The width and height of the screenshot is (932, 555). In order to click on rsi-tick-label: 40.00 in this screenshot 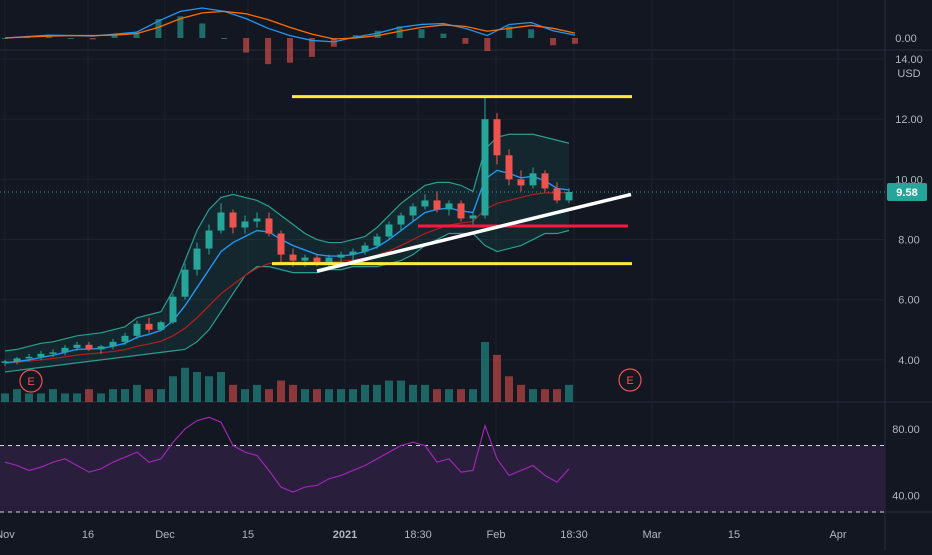, I will do `click(906, 496)`.